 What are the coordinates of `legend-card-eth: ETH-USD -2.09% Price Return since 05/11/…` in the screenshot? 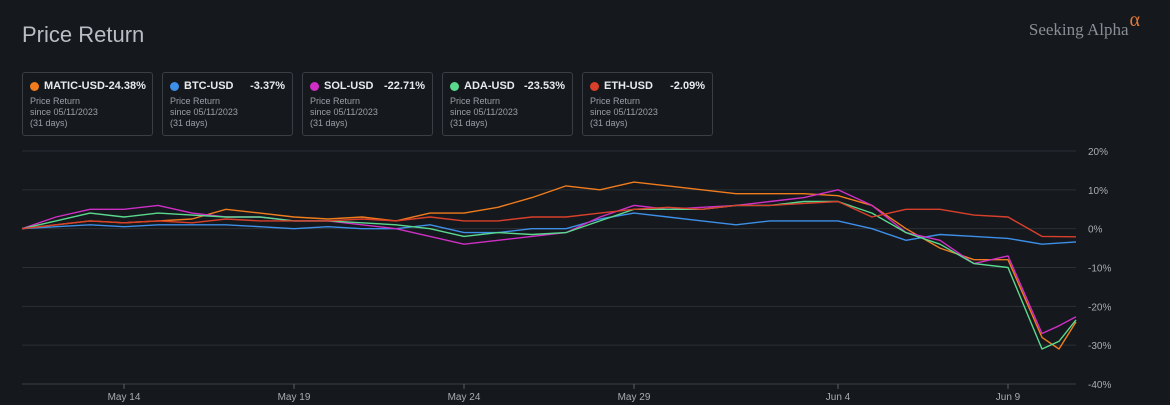 It's located at (647, 104).